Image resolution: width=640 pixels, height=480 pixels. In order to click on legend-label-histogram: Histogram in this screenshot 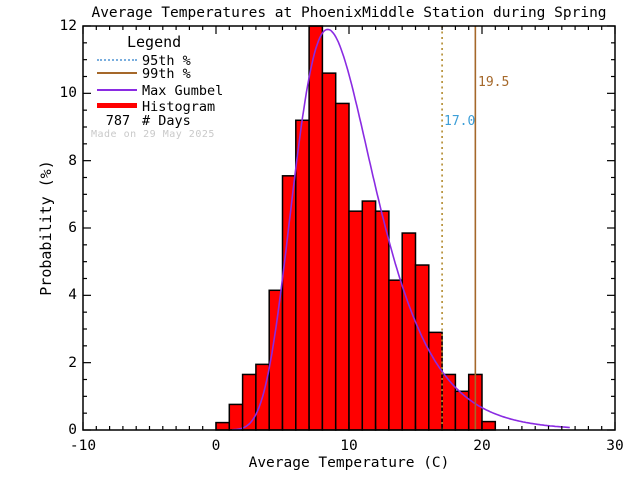, I will do `click(179, 107)`.